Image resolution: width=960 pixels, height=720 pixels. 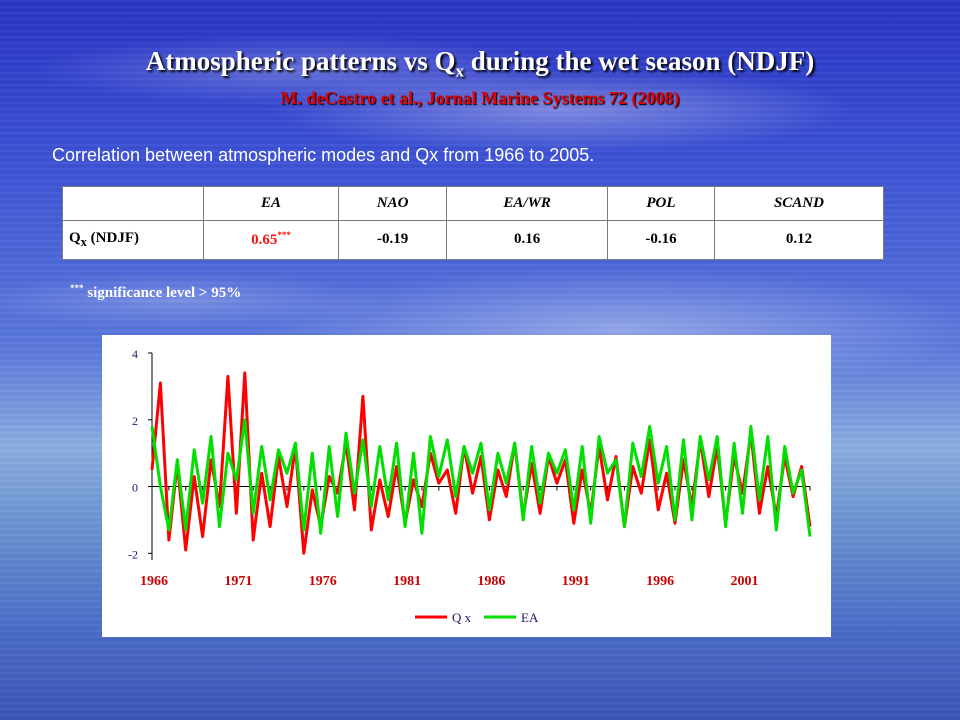 I want to click on x-tick-label: 1976, so click(x=323, y=581).